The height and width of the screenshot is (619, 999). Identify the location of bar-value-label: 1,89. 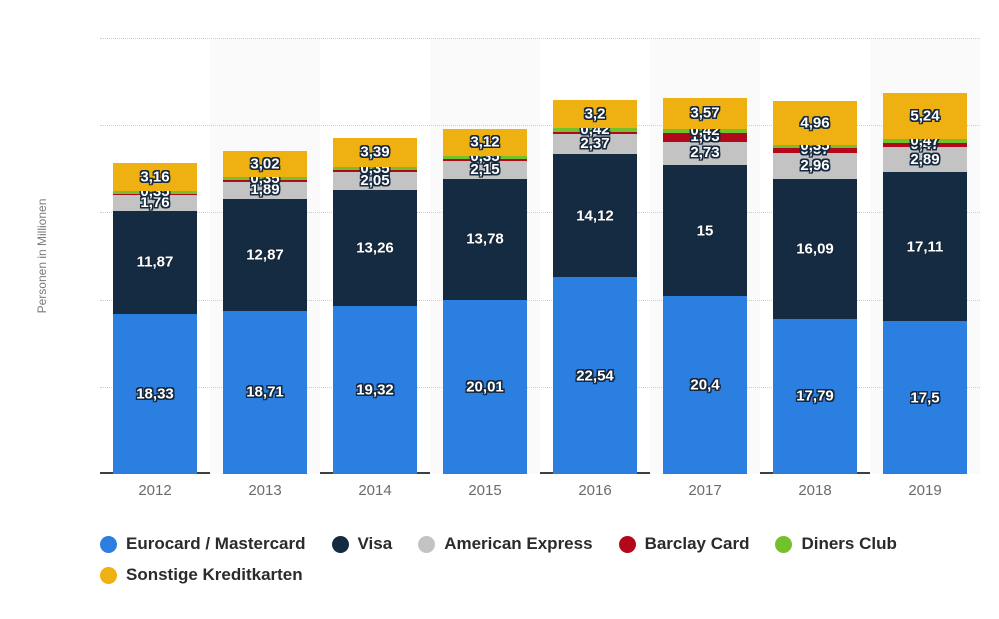
(265, 190).